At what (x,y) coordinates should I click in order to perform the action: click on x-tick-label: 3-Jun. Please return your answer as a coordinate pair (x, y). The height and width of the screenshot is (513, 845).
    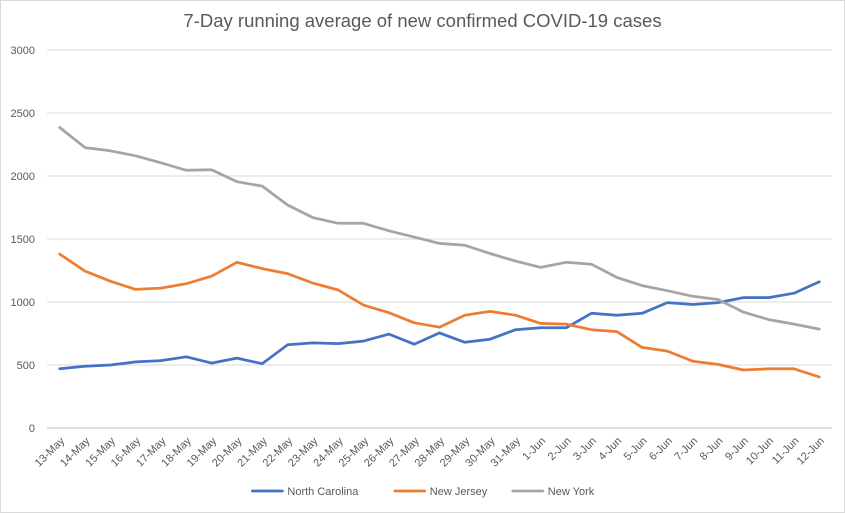
    Looking at the image, I should click on (585, 449).